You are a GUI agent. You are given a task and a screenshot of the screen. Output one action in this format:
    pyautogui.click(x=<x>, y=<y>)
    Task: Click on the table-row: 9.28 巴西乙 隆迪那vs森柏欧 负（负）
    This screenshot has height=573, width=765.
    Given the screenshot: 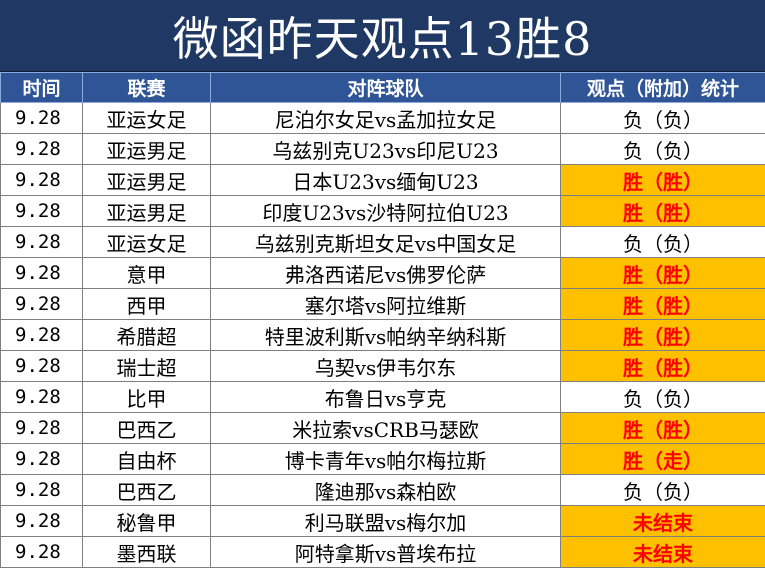 What is the action you would take?
    pyautogui.click(x=382, y=490)
    